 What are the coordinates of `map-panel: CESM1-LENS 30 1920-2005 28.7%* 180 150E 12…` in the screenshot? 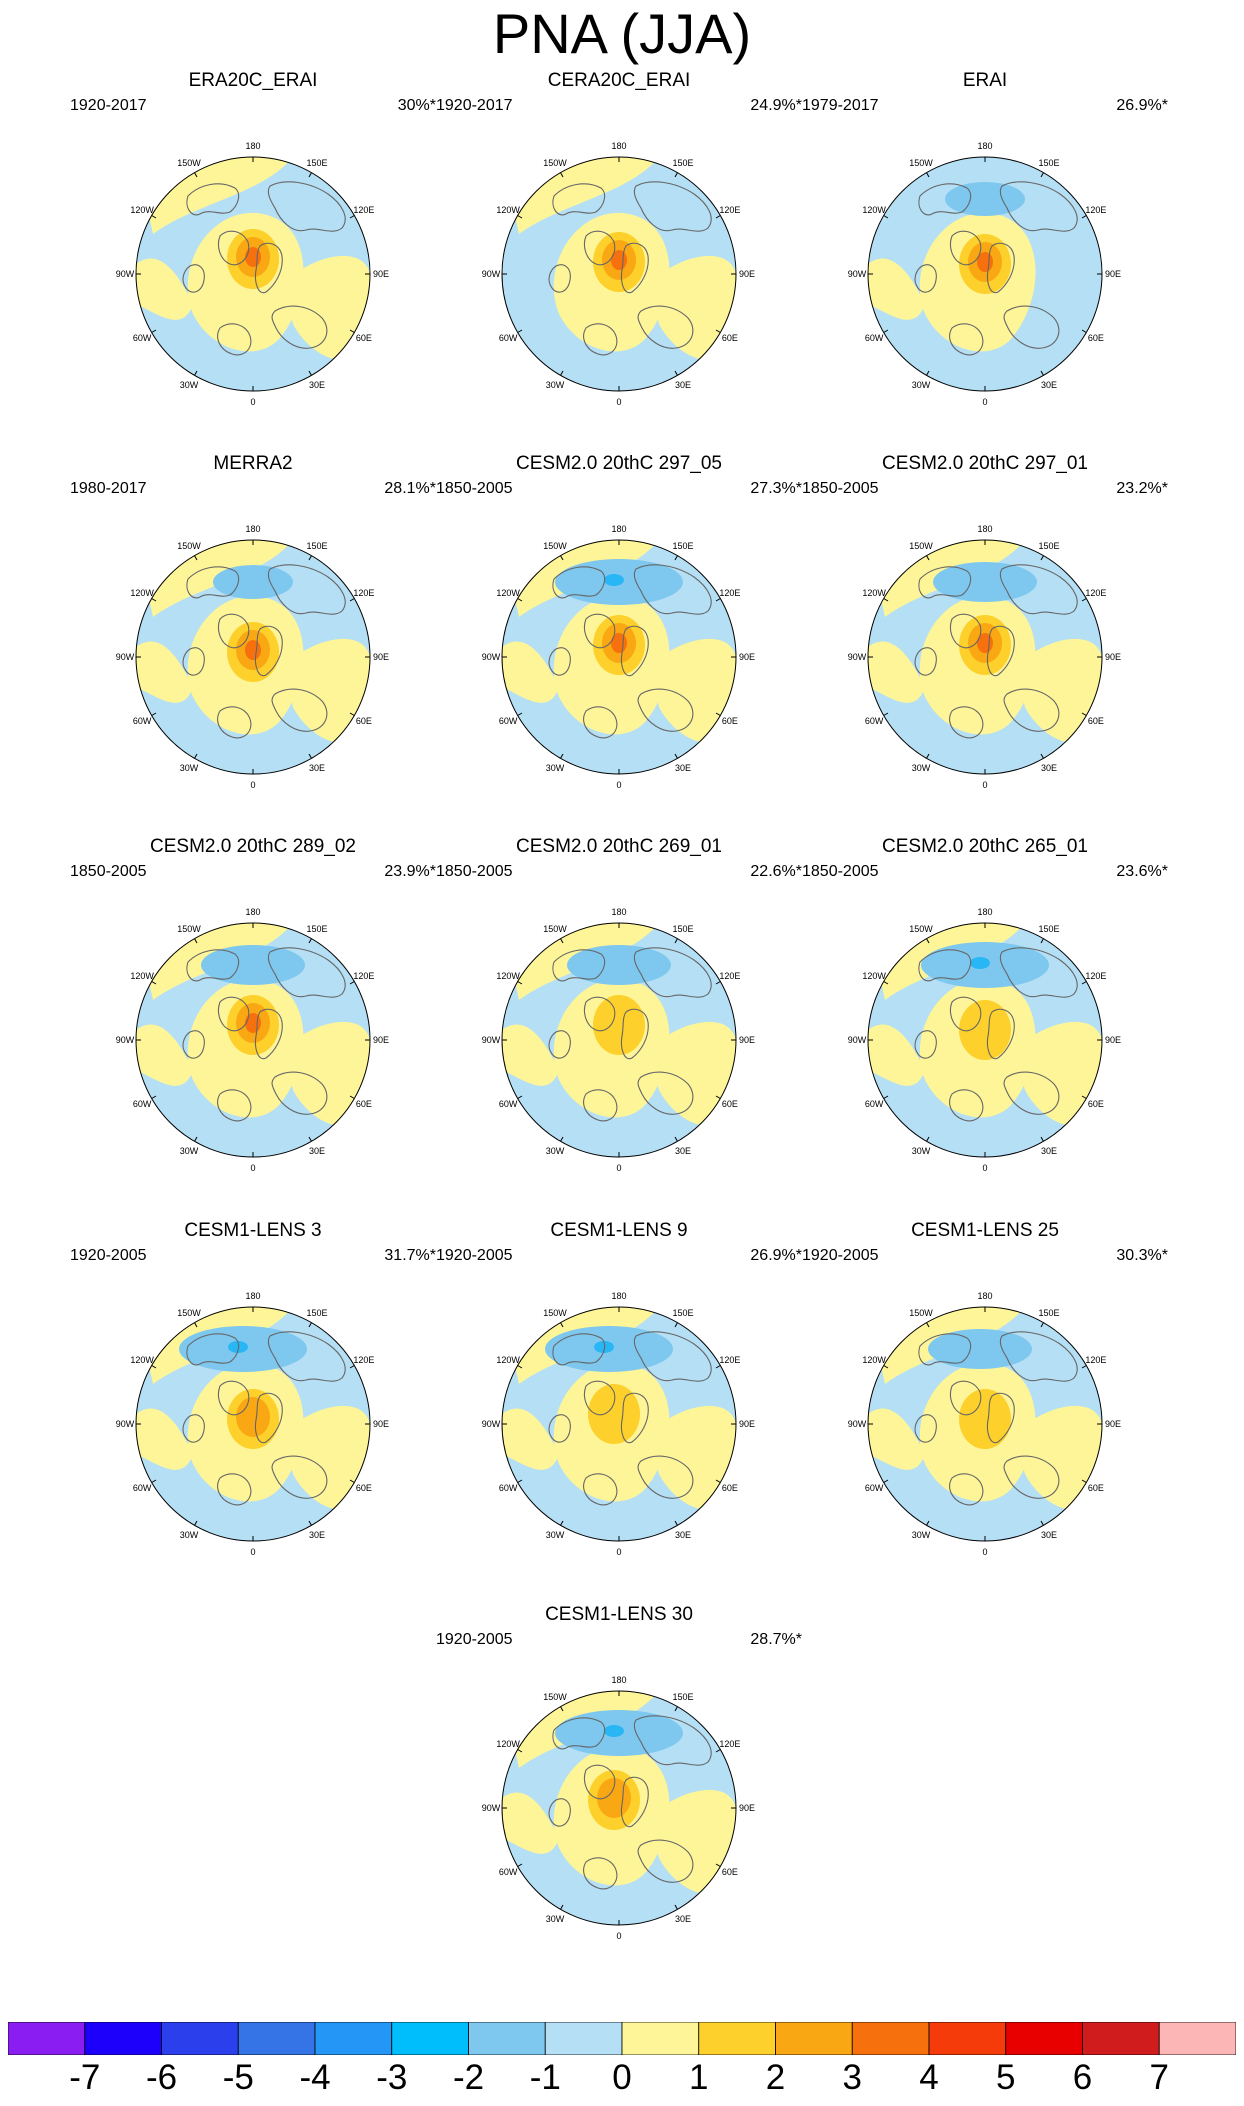 It's located at (619, 1789).